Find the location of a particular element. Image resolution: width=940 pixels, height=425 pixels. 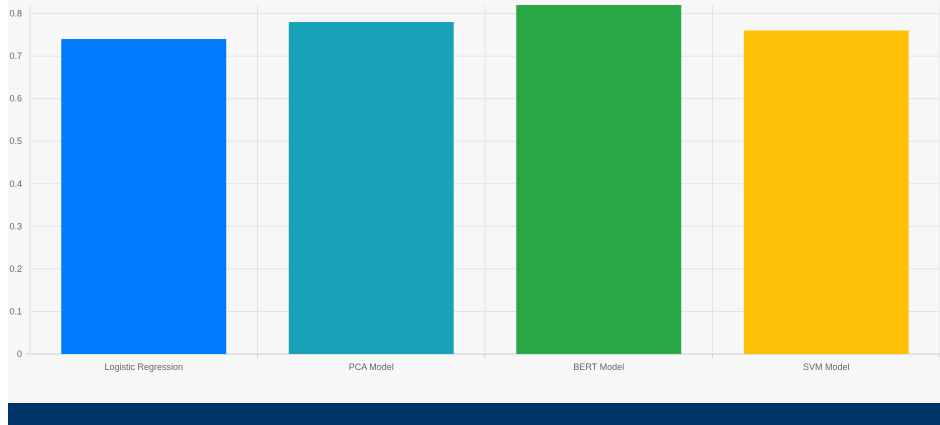

y-tick-label-7: 0.7 is located at coordinates (15, 56).